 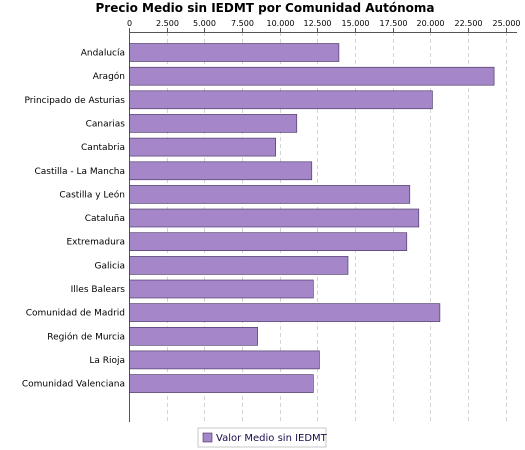 I want to click on category-label: Extremadura, so click(x=96, y=243).